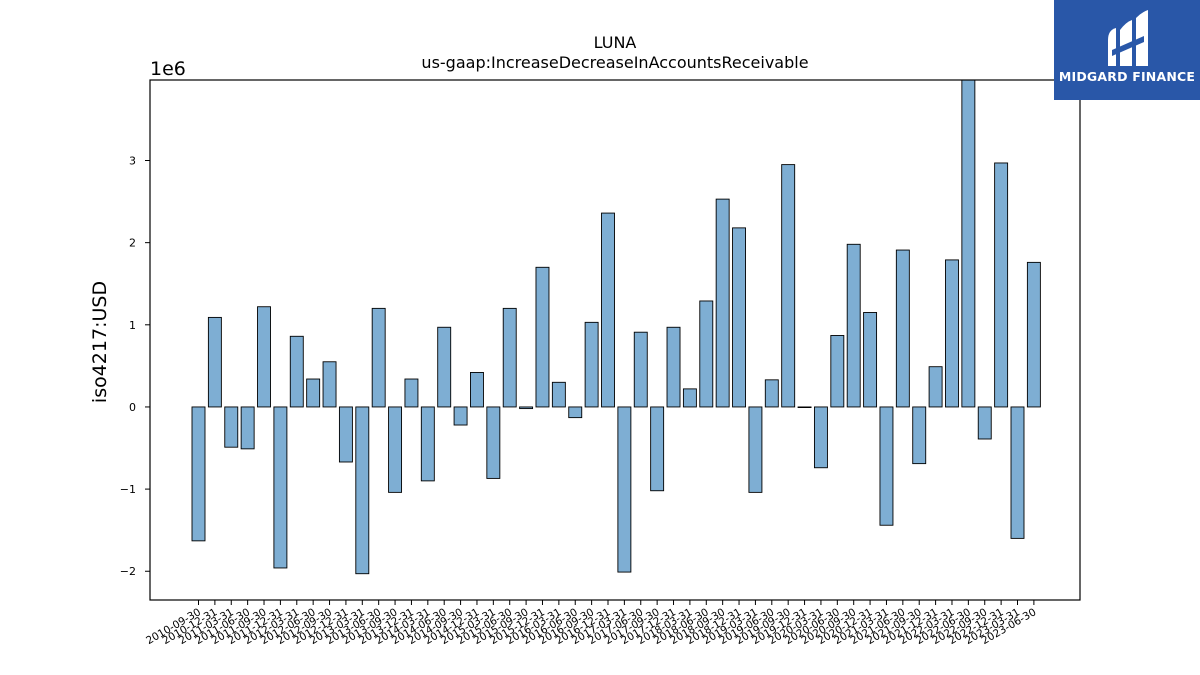 Image resolution: width=1200 pixels, height=675 pixels. What do you see at coordinates (132, 407) in the screenshot?
I see `y-tick-label: 0` at bounding box center [132, 407].